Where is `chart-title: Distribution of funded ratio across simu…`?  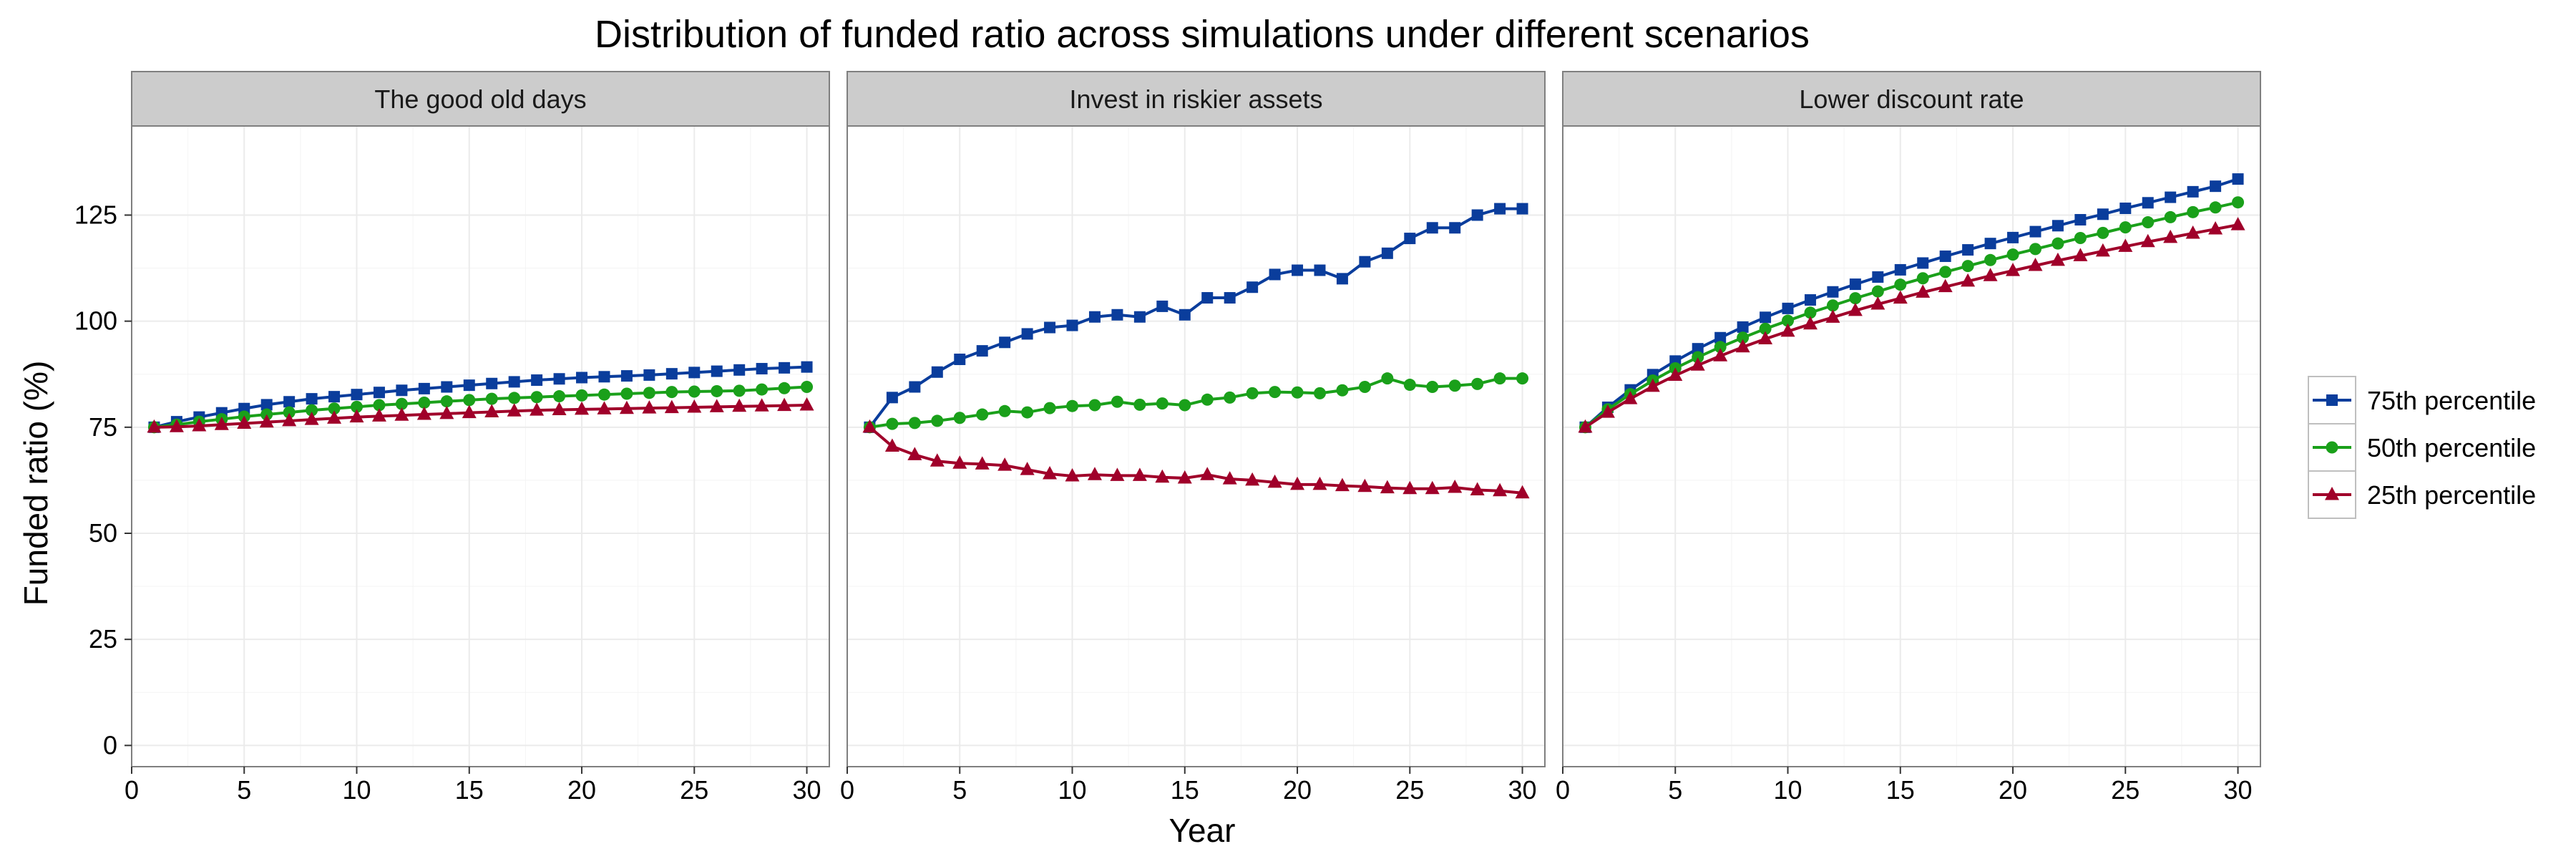 chart-title: Distribution of funded ratio across simu… is located at coordinates (1202, 34).